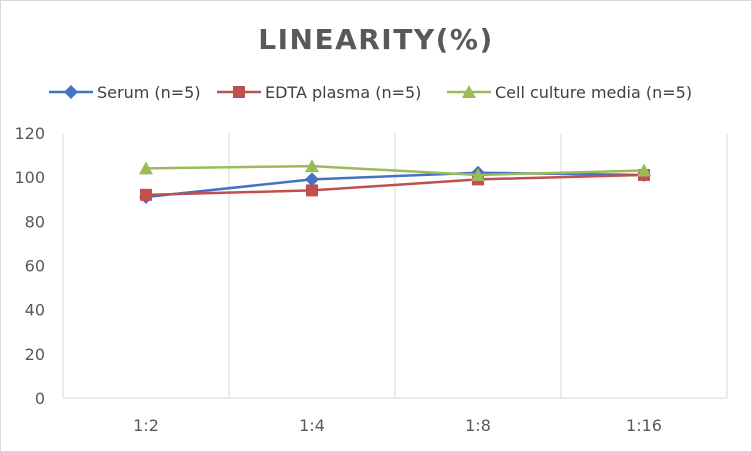 This screenshot has width=752, height=452. I want to click on legend-label-serum: Serum (n=5), so click(149, 92).